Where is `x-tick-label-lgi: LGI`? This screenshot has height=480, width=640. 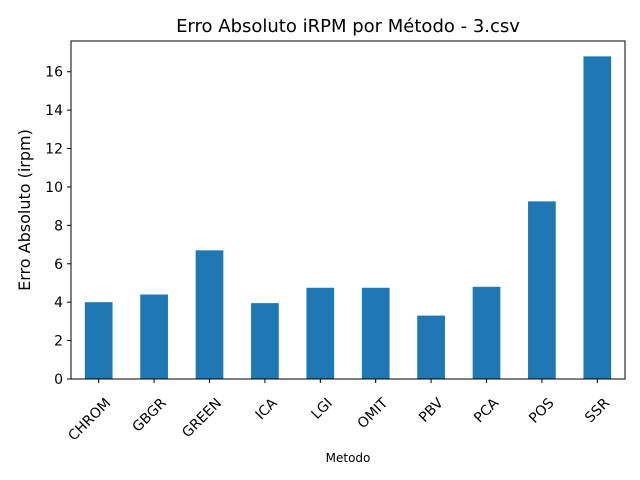
x-tick-label-lgi: LGI is located at coordinates (321, 408).